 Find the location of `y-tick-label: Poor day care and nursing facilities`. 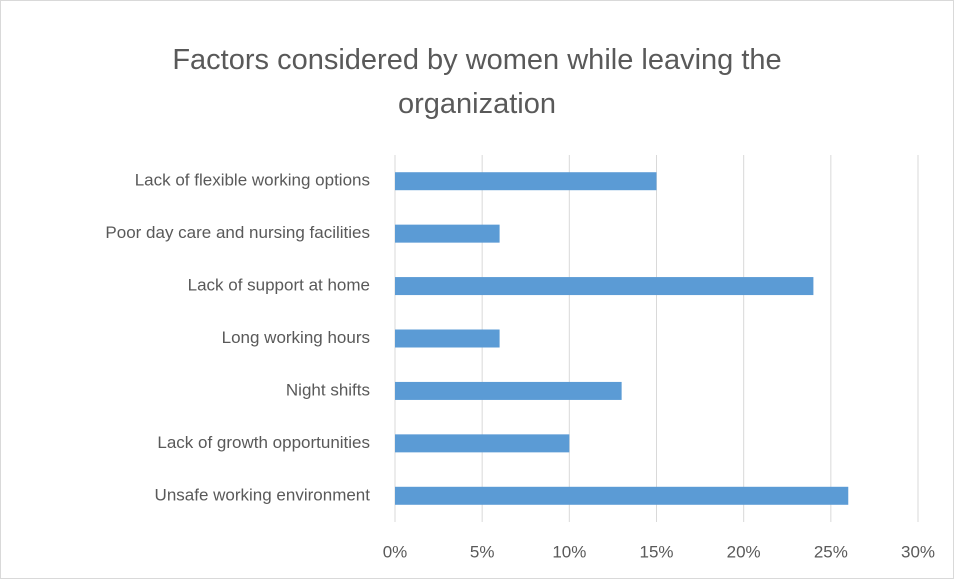

y-tick-label: Poor day care and nursing facilities is located at coordinates (237, 232).